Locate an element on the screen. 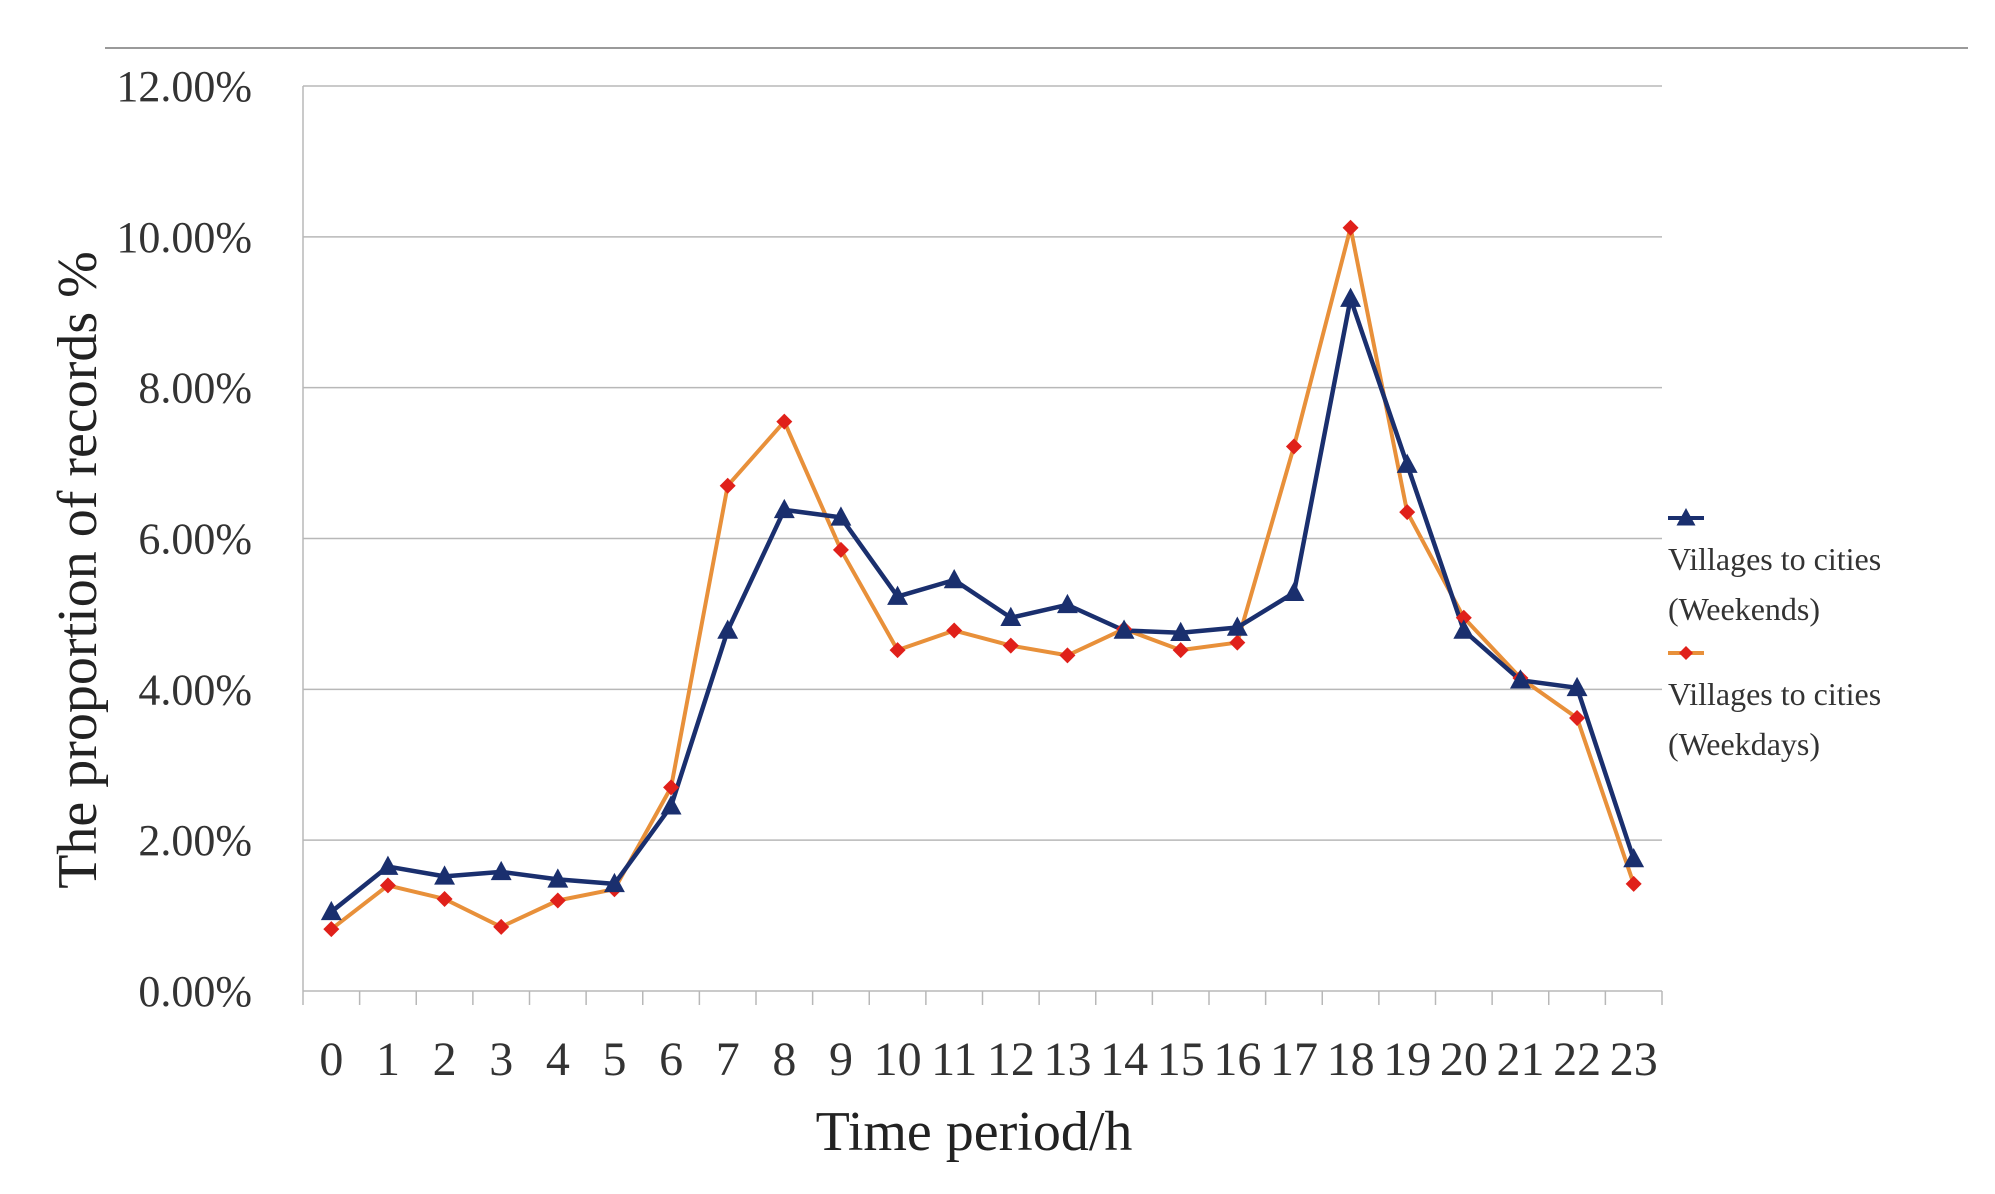  x-tick-label: 6 is located at coordinates (671, 1059).